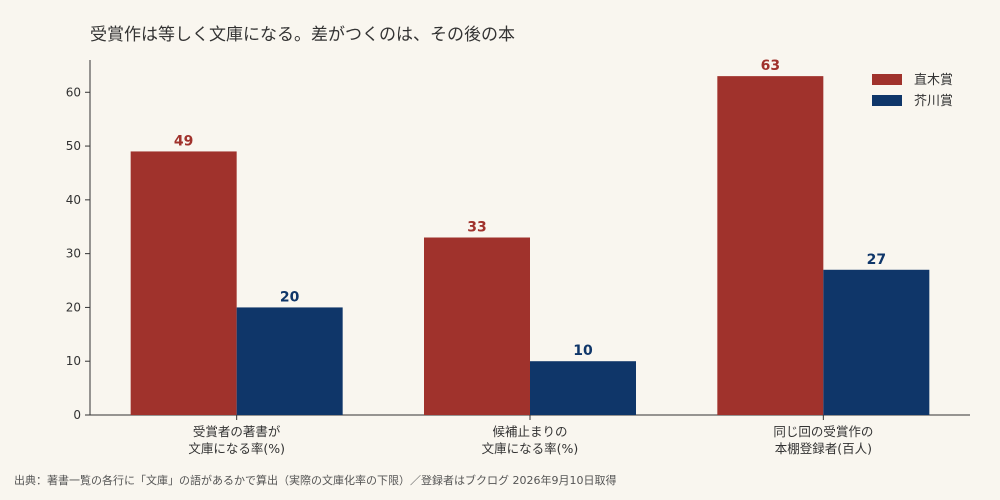 The width and height of the screenshot is (1000, 500). I want to click on data-label: 49, so click(183, 141).